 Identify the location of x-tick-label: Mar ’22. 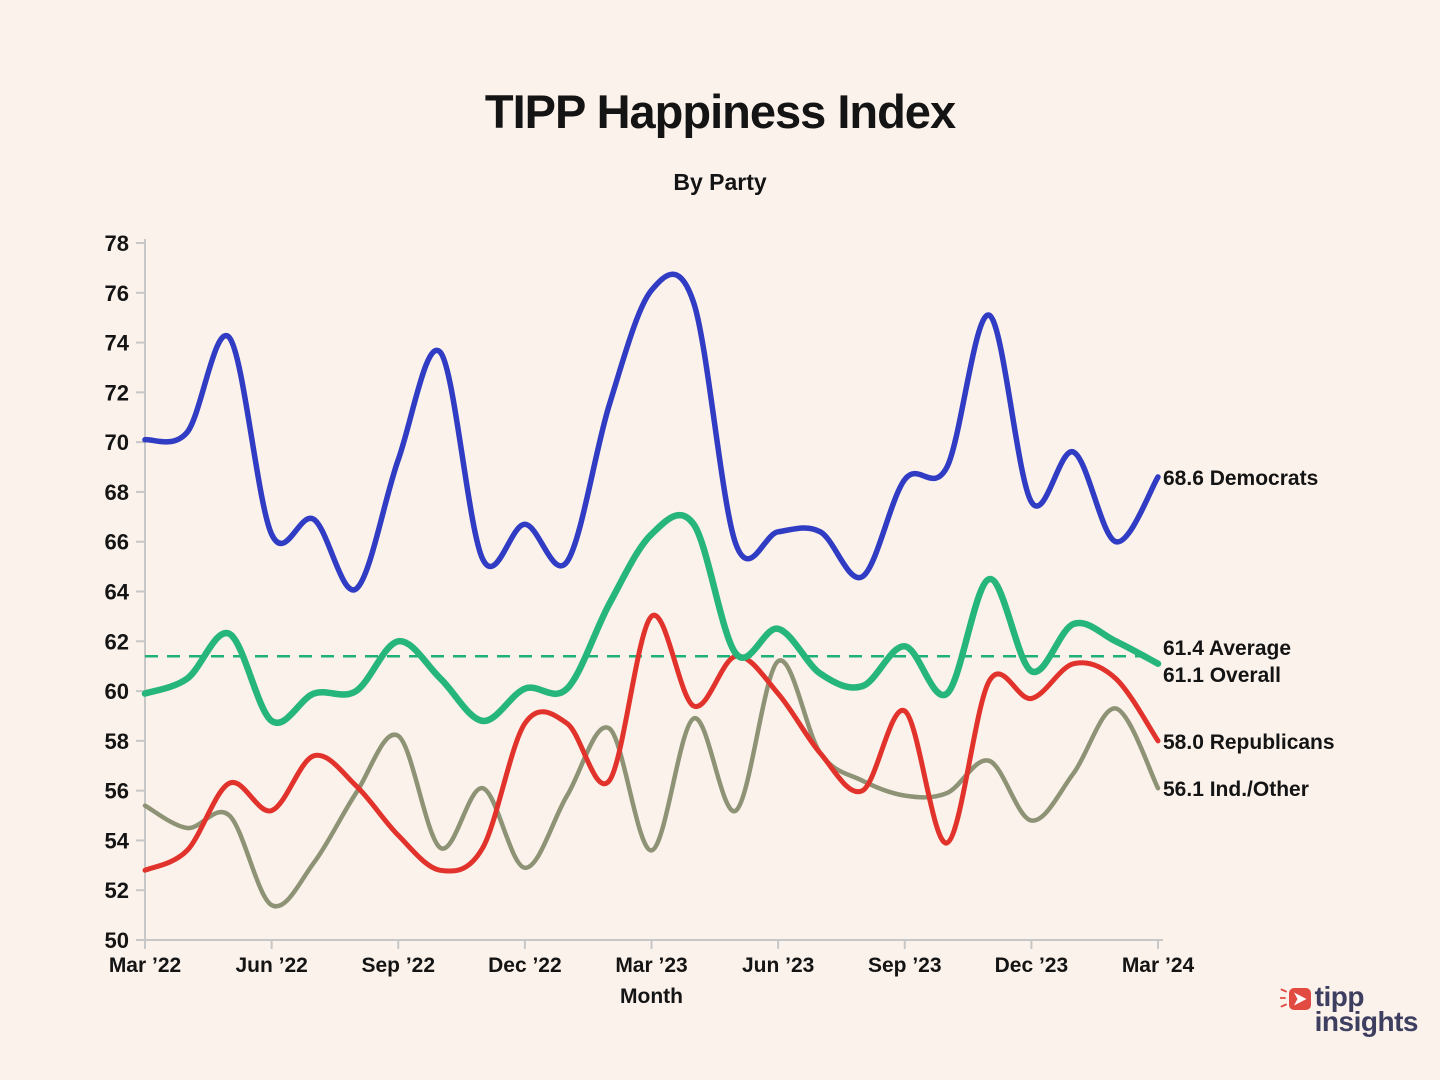
(145, 965).